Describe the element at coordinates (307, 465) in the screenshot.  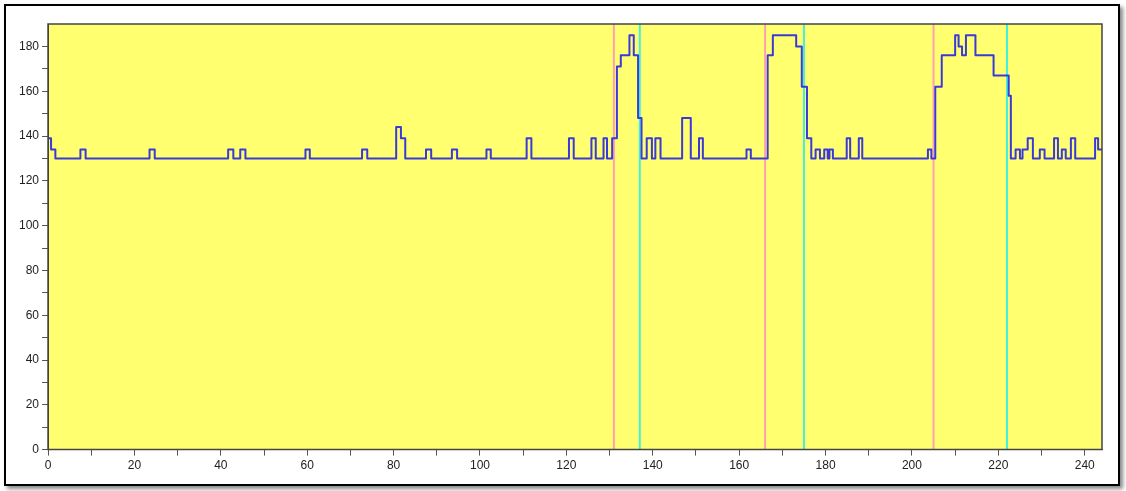
I see `x-tick-label: 60` at that location.